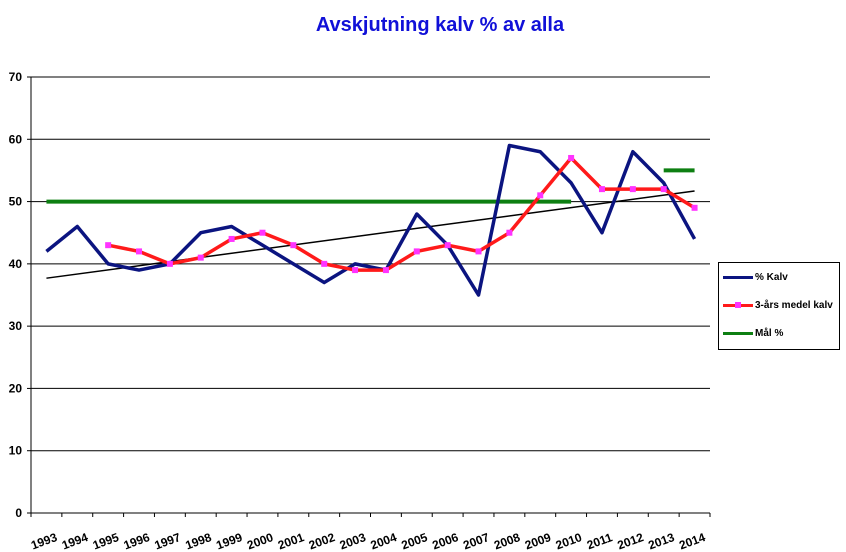 The height and width of the screenshot is (552, 846). Describe the element at coordinates (738, 277) in the screenshot. I see `legend-swatch-kalv` at that location.